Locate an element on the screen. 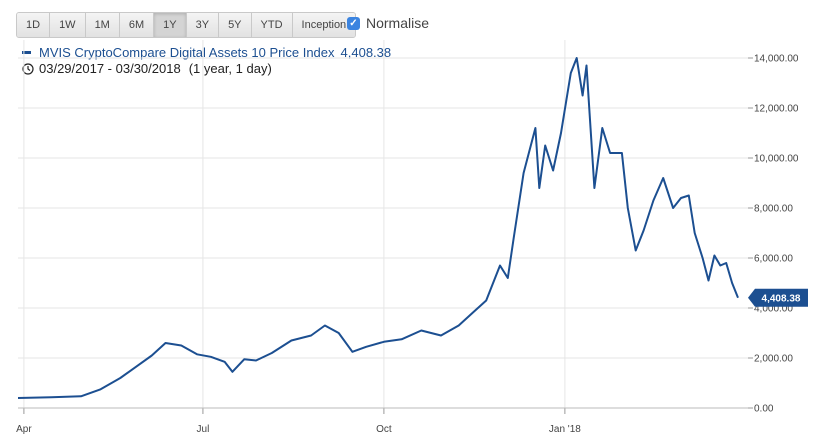 Image resolution: width=829 pixels, height=443 pixels. range-selector: 1D 1W 1M 6M 1Y 3Y 5Y YTD Inception is located at coordinates (186, 25).